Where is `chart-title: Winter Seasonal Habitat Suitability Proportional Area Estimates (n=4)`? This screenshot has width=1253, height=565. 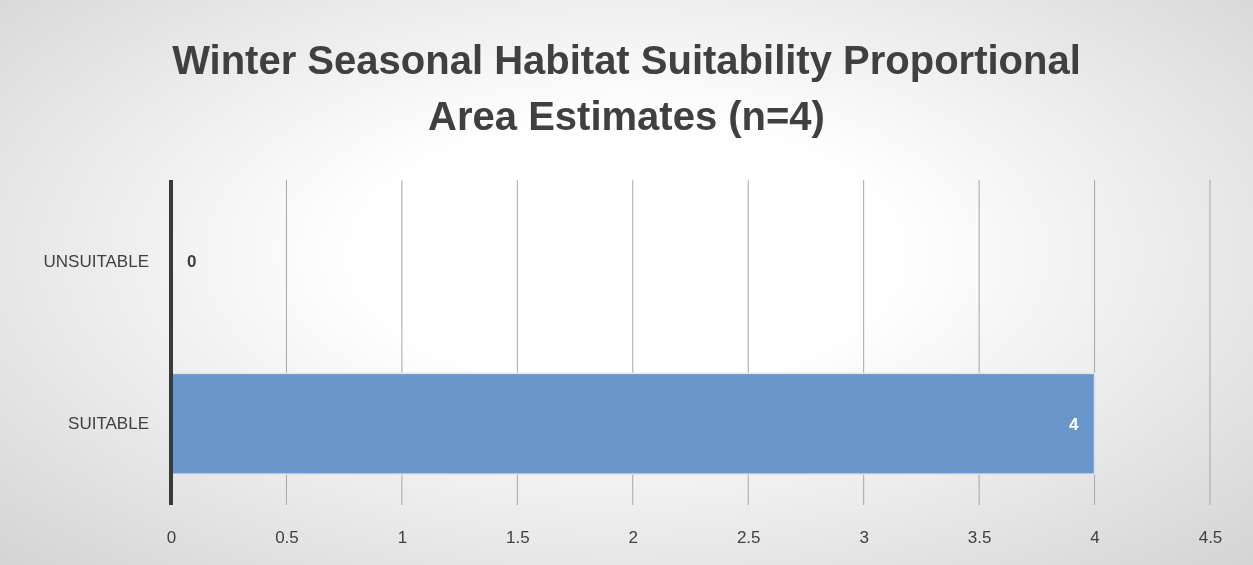 chart-title: Winter Seasonal Habitat Suitability Proportional Area Estimates (n=4) is located at coordinates (626, 88).